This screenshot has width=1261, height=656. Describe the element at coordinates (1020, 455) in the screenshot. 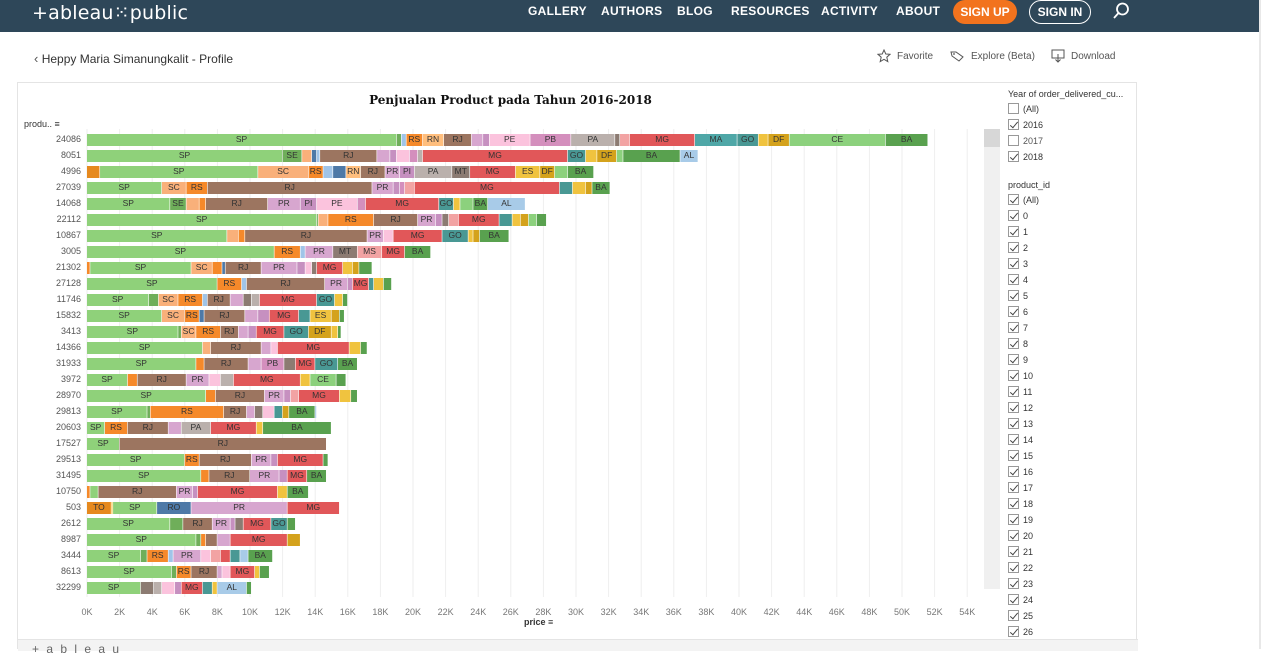

I see `product-filter-item: 15` at that location.